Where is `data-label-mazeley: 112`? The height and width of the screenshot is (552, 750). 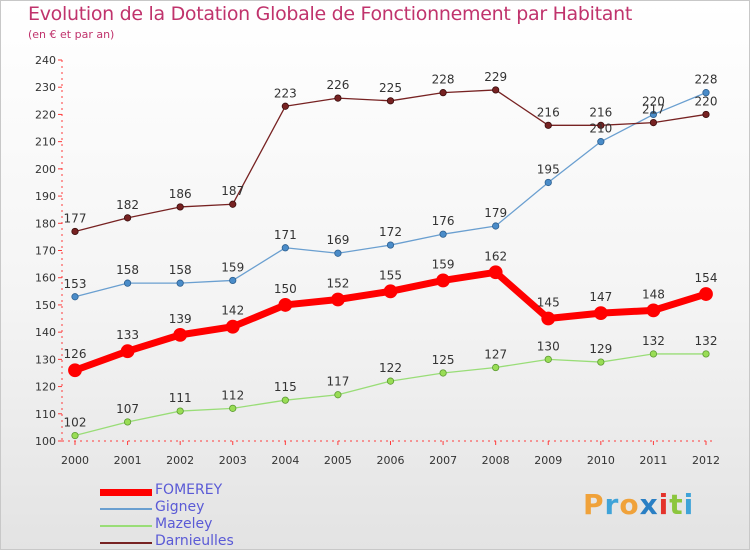 data-label-mazeley: 112 is located at coordinates (232, 395).